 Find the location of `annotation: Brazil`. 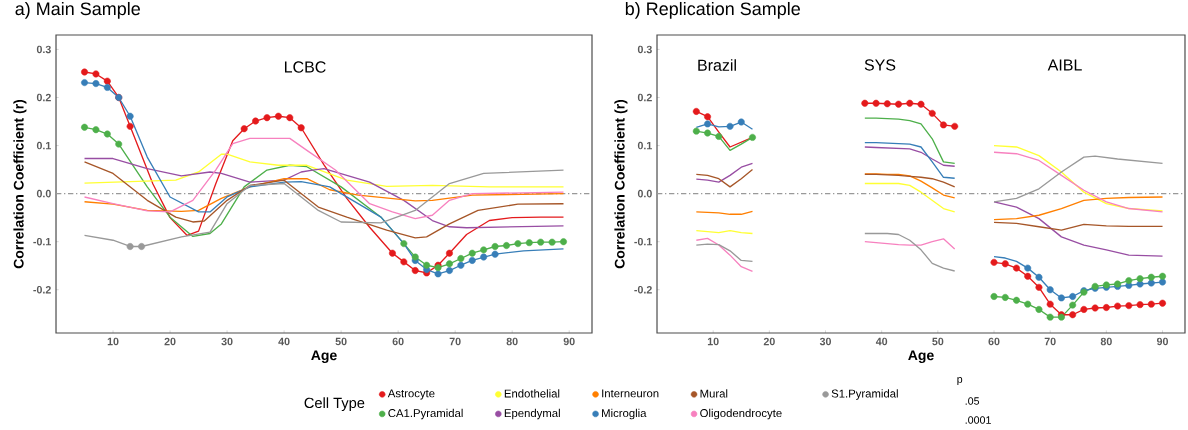

annotation: Brazil is located at coordinates (717, 65).